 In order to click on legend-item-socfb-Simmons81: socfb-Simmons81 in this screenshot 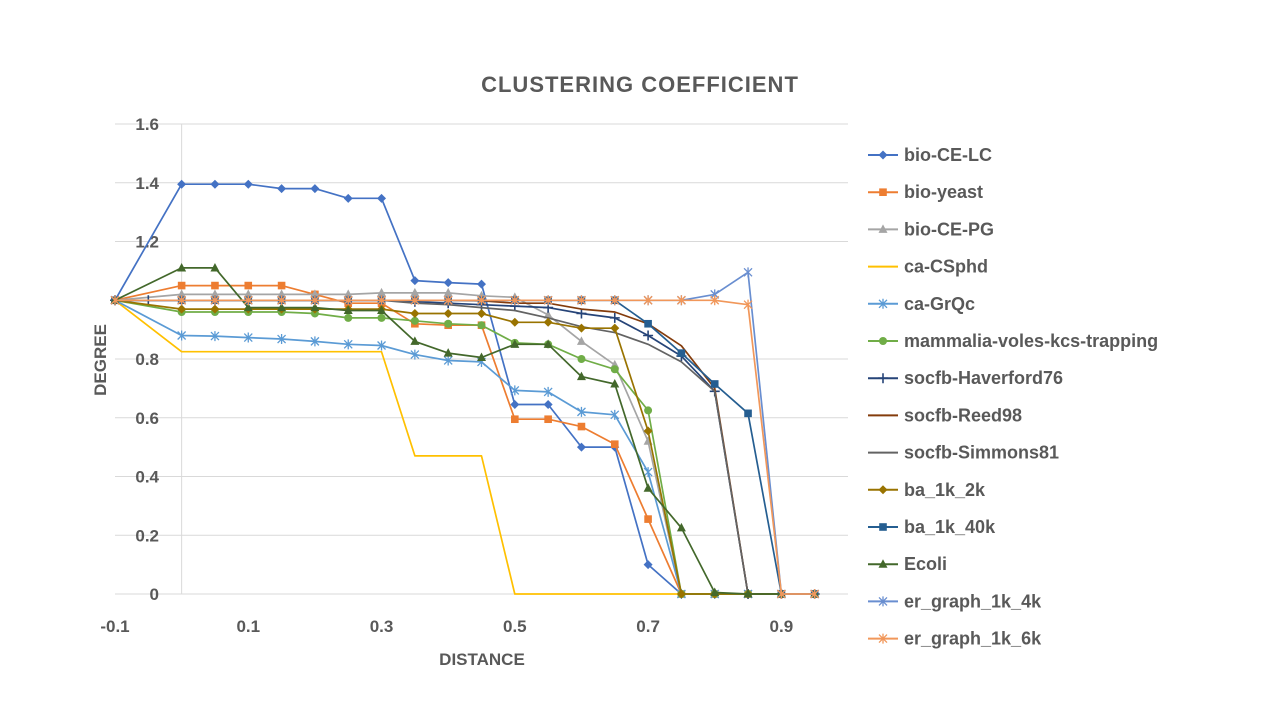, I will do `click(963, 453)`.